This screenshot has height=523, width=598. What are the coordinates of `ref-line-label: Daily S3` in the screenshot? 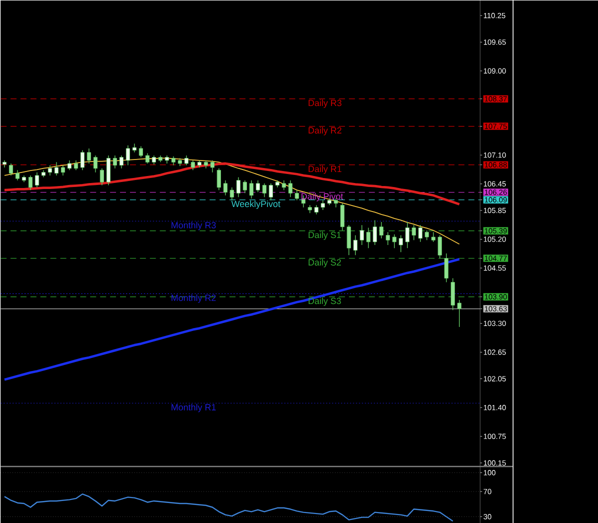 It's located at (324, 301).